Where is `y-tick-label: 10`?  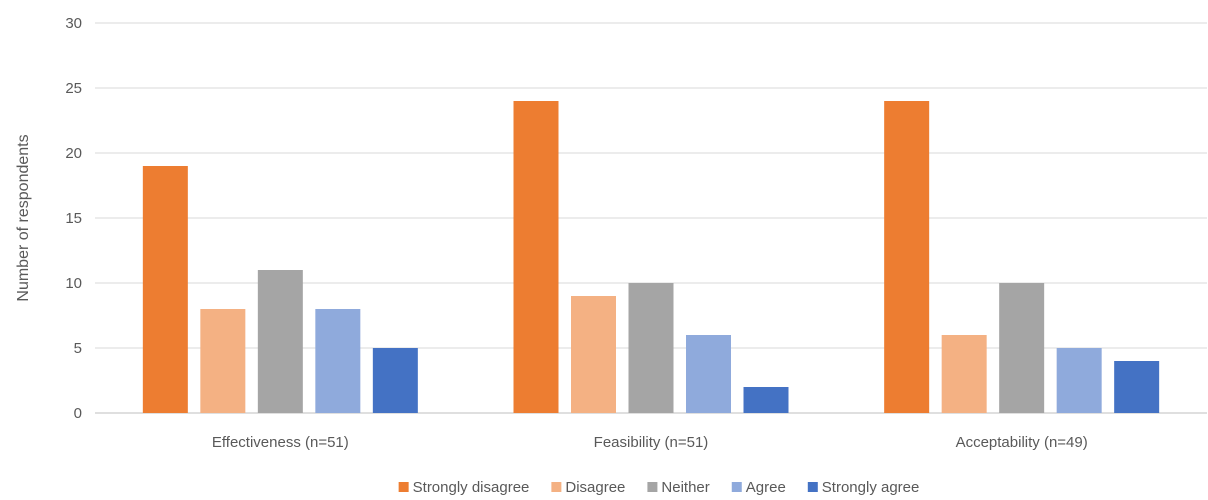
y-tick-label: 10 is located at coordinates (73, 283).